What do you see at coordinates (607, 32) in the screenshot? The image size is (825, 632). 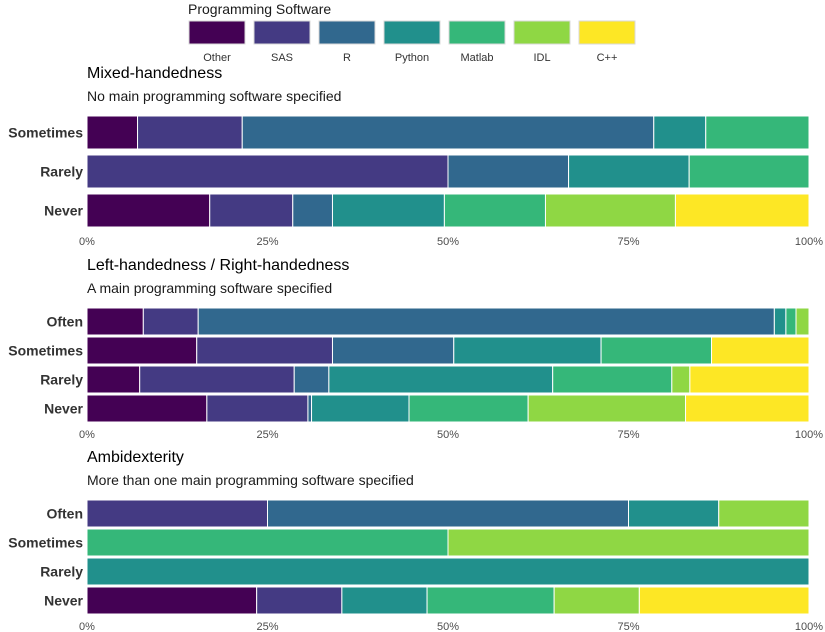 I see `legend-key-c-` at bounding box center [607, 32].